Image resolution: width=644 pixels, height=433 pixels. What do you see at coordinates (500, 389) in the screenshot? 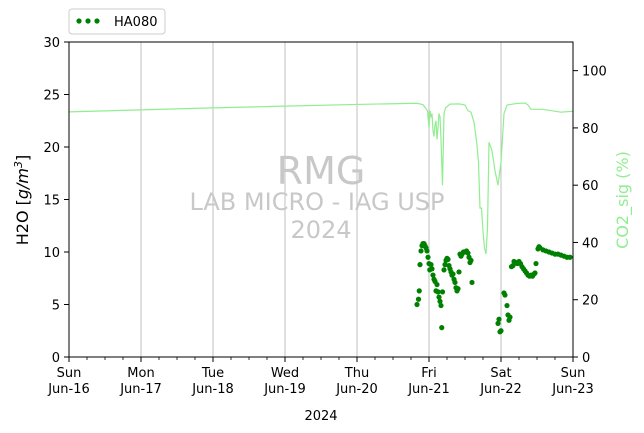
I see `x-tick-date: Jun-22` at bounding box center [500, 389].